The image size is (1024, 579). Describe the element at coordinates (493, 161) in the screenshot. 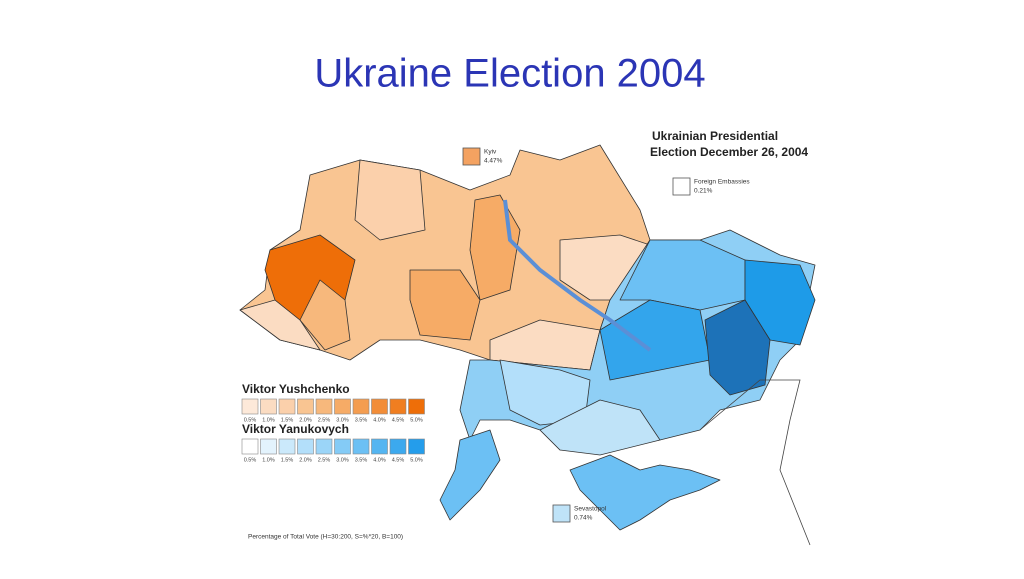

I see `callout-value: 4.47%` at that location.